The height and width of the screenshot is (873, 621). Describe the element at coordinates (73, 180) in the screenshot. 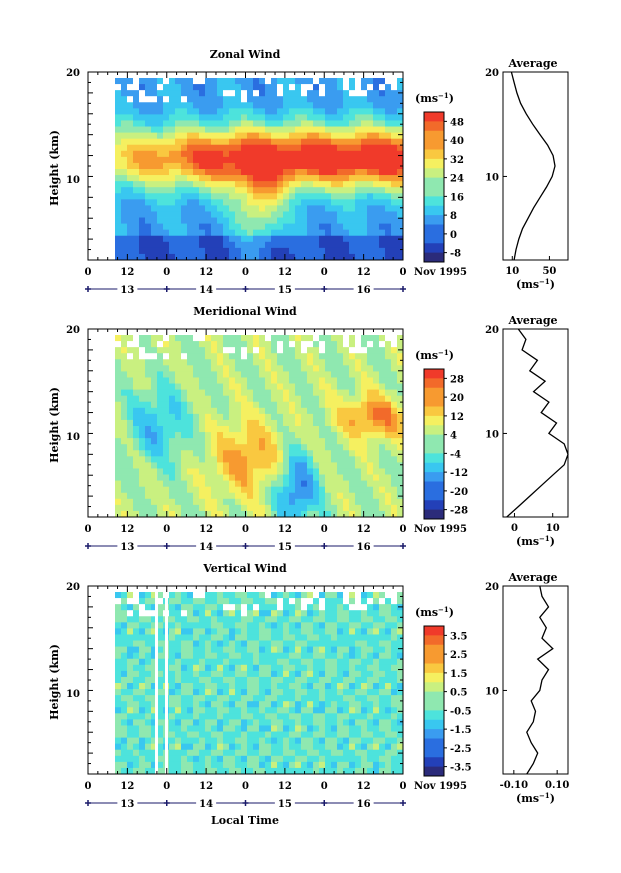

I see `zonal-ytick-10: 10` at that location.